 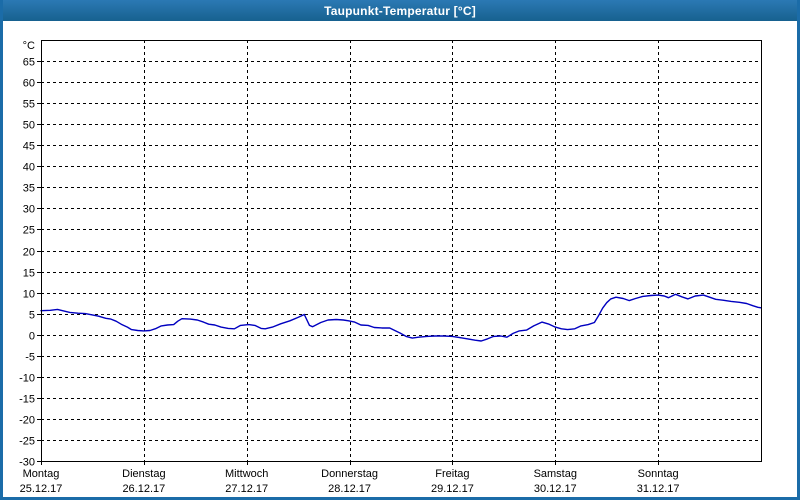 What do you see at coordinates (29, 274) in the screenshot?
I see `y-tick-label: 15` at bounding box center [29, 274].